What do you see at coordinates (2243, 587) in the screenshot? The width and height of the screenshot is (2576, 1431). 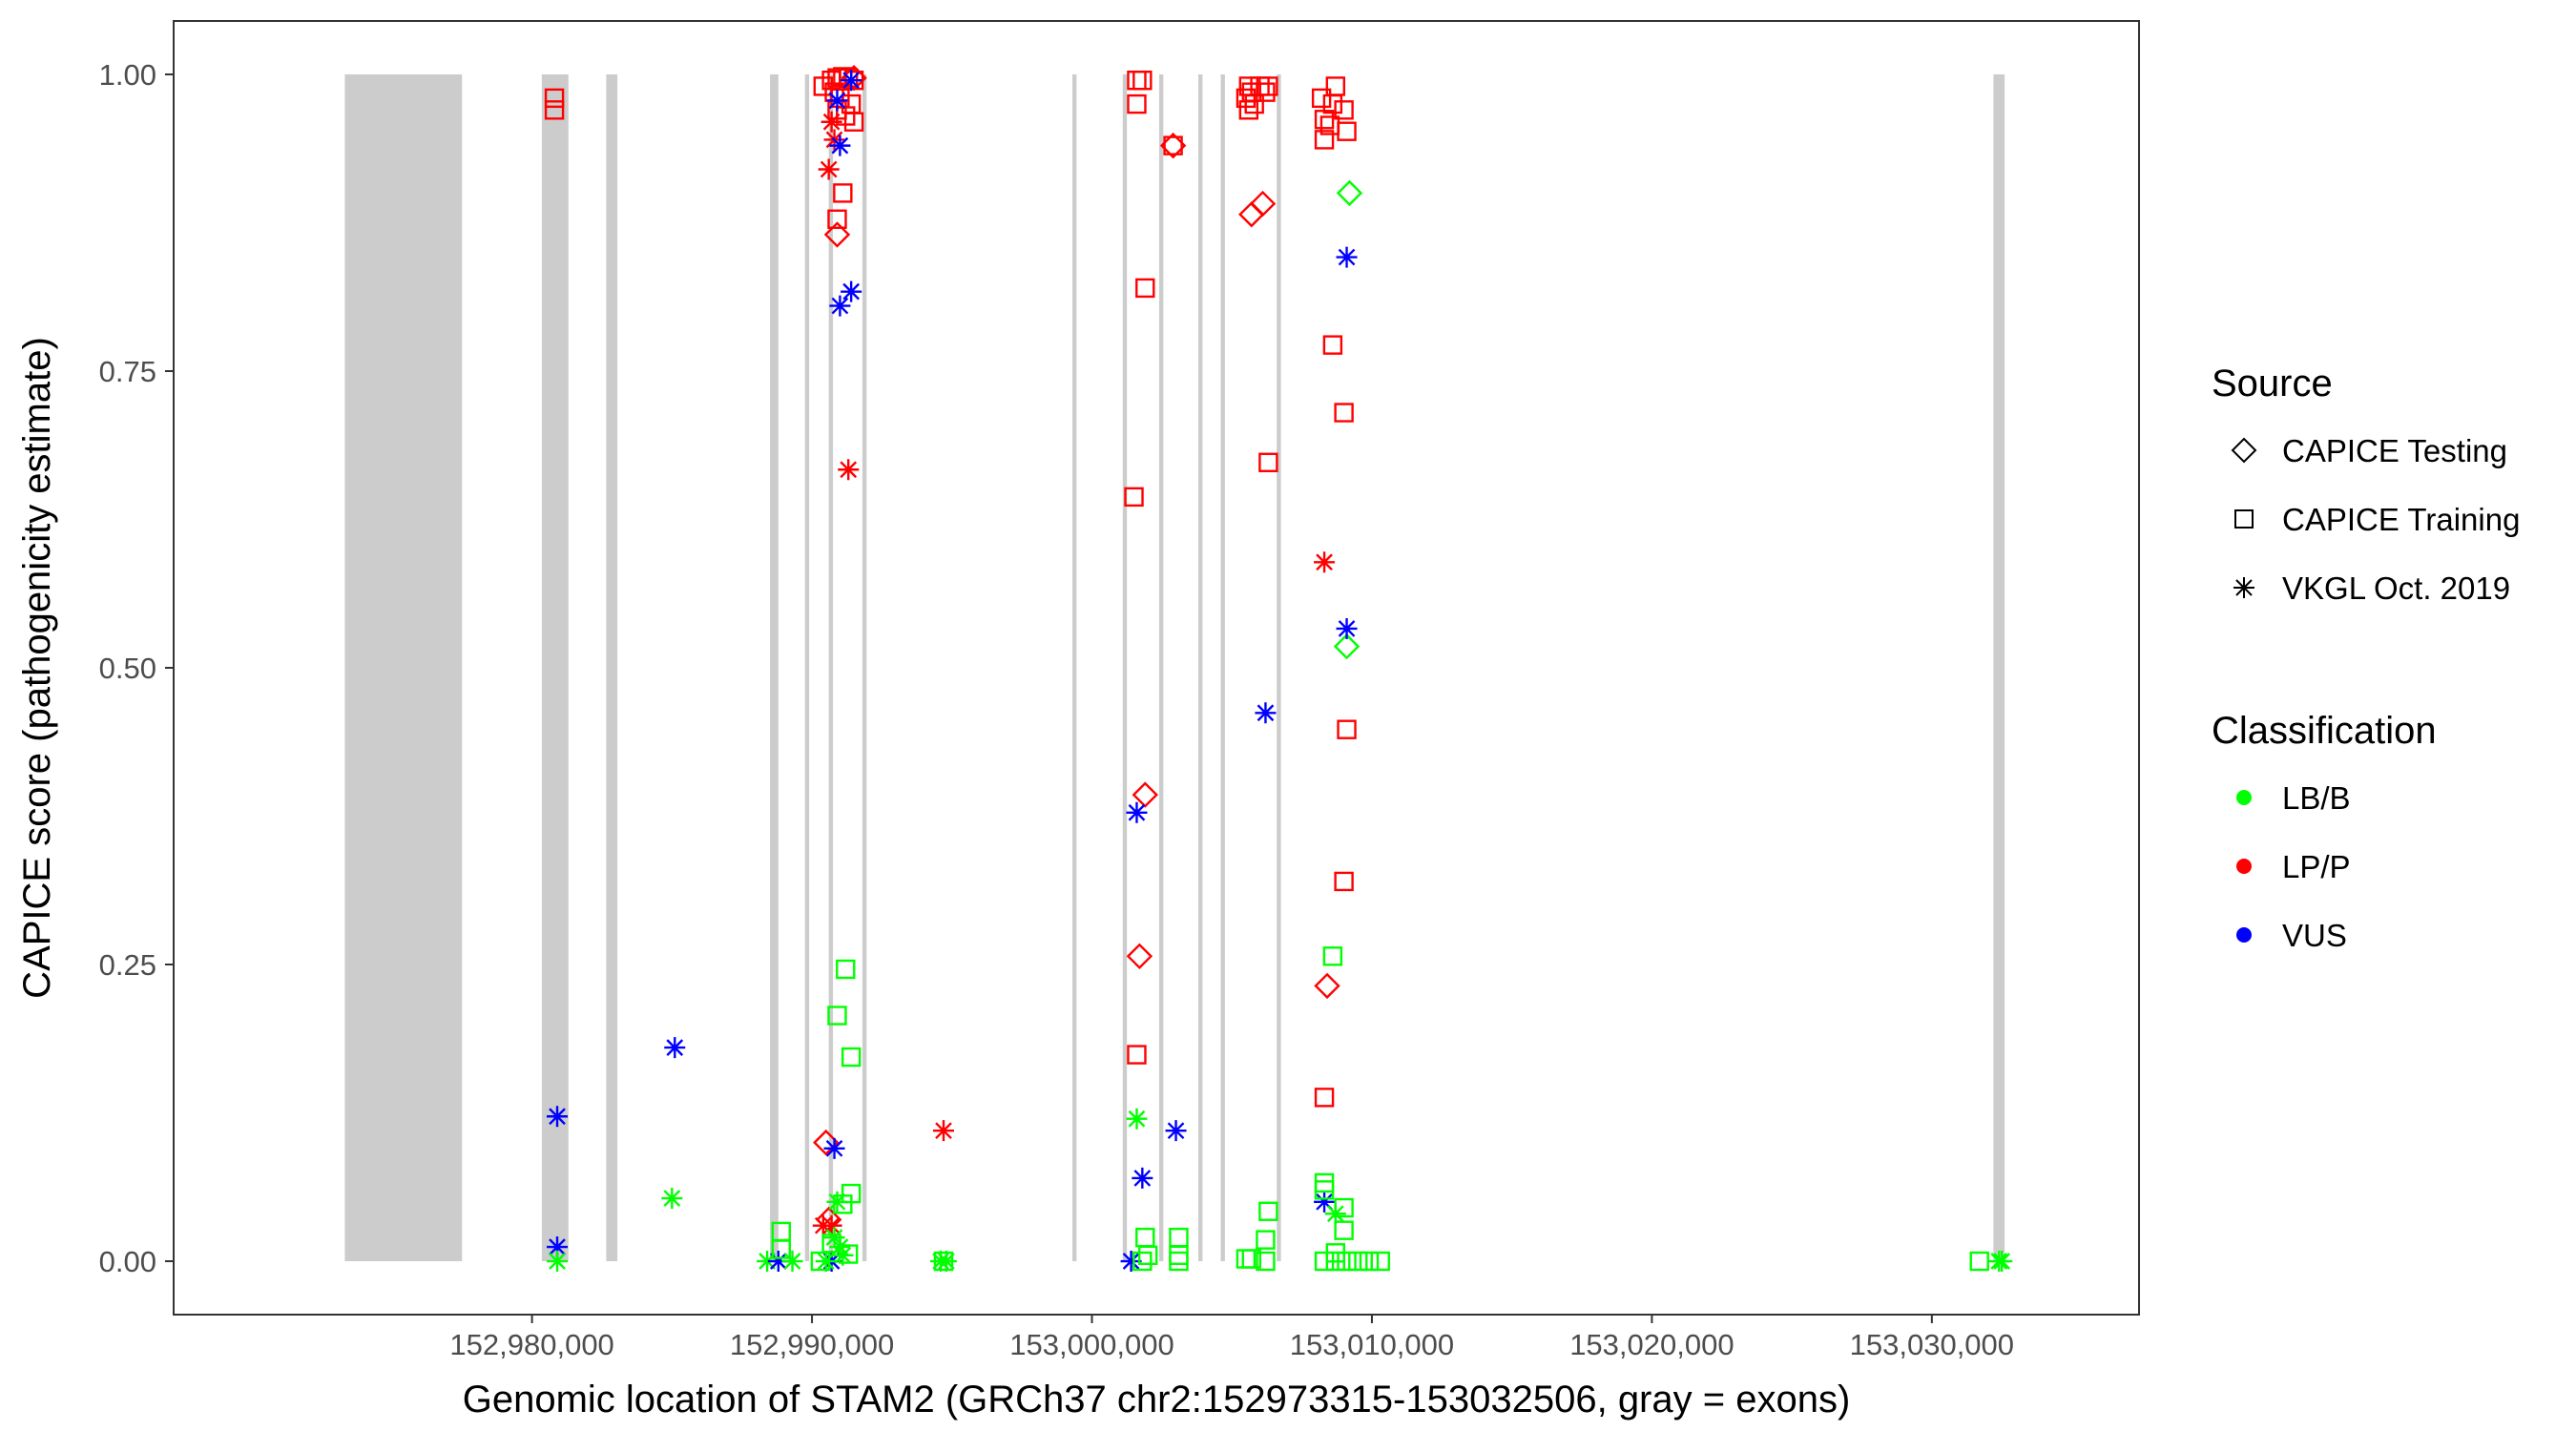 I see `legend-key-asterisk` at bounding box center [2243, 587].